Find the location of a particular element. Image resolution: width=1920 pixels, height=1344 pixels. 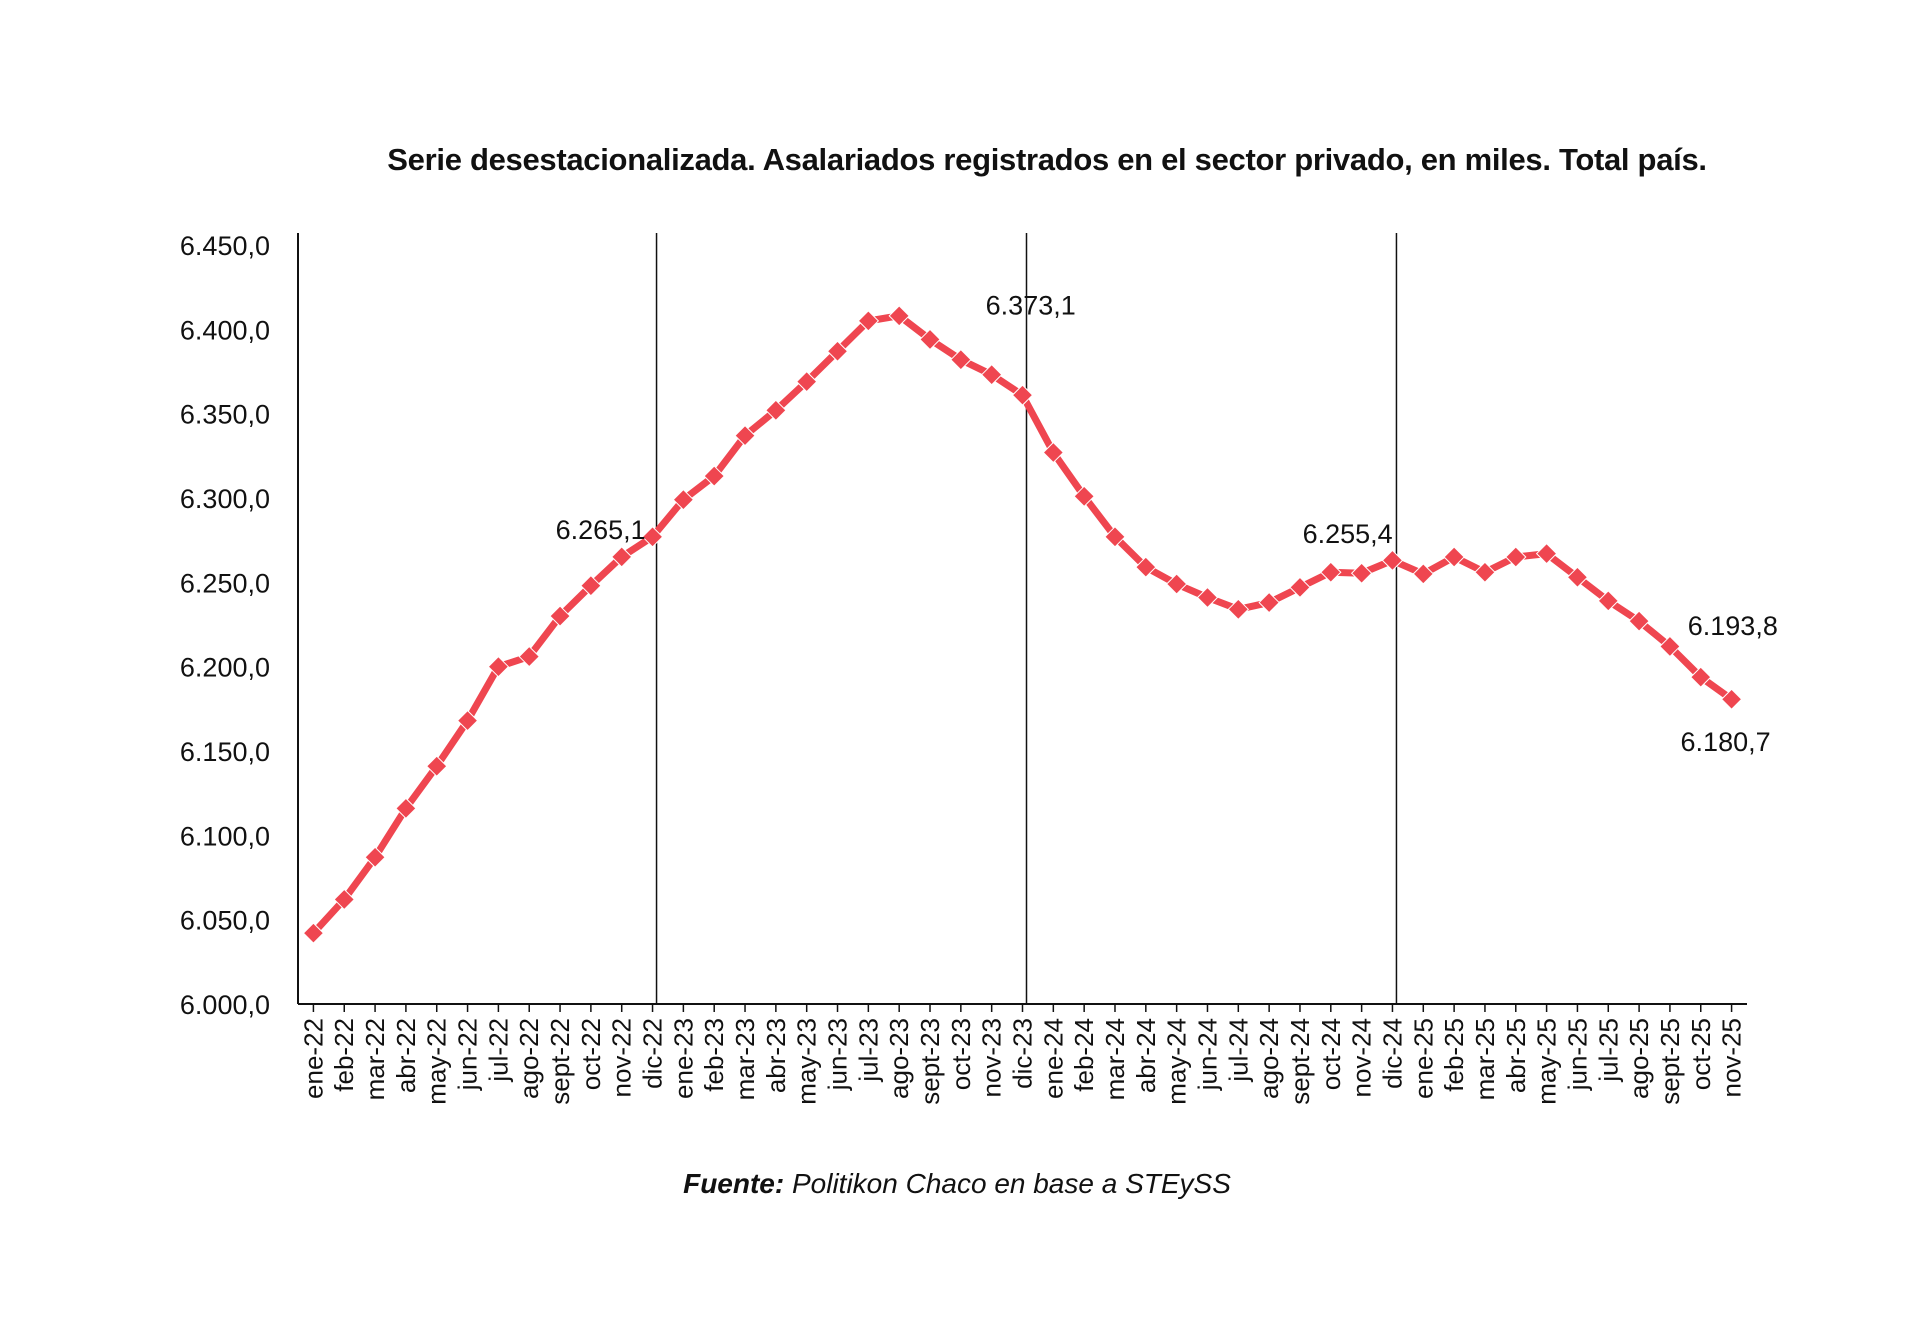

x-tick-label: feb-24 is located at coordinates (1084, 1055).